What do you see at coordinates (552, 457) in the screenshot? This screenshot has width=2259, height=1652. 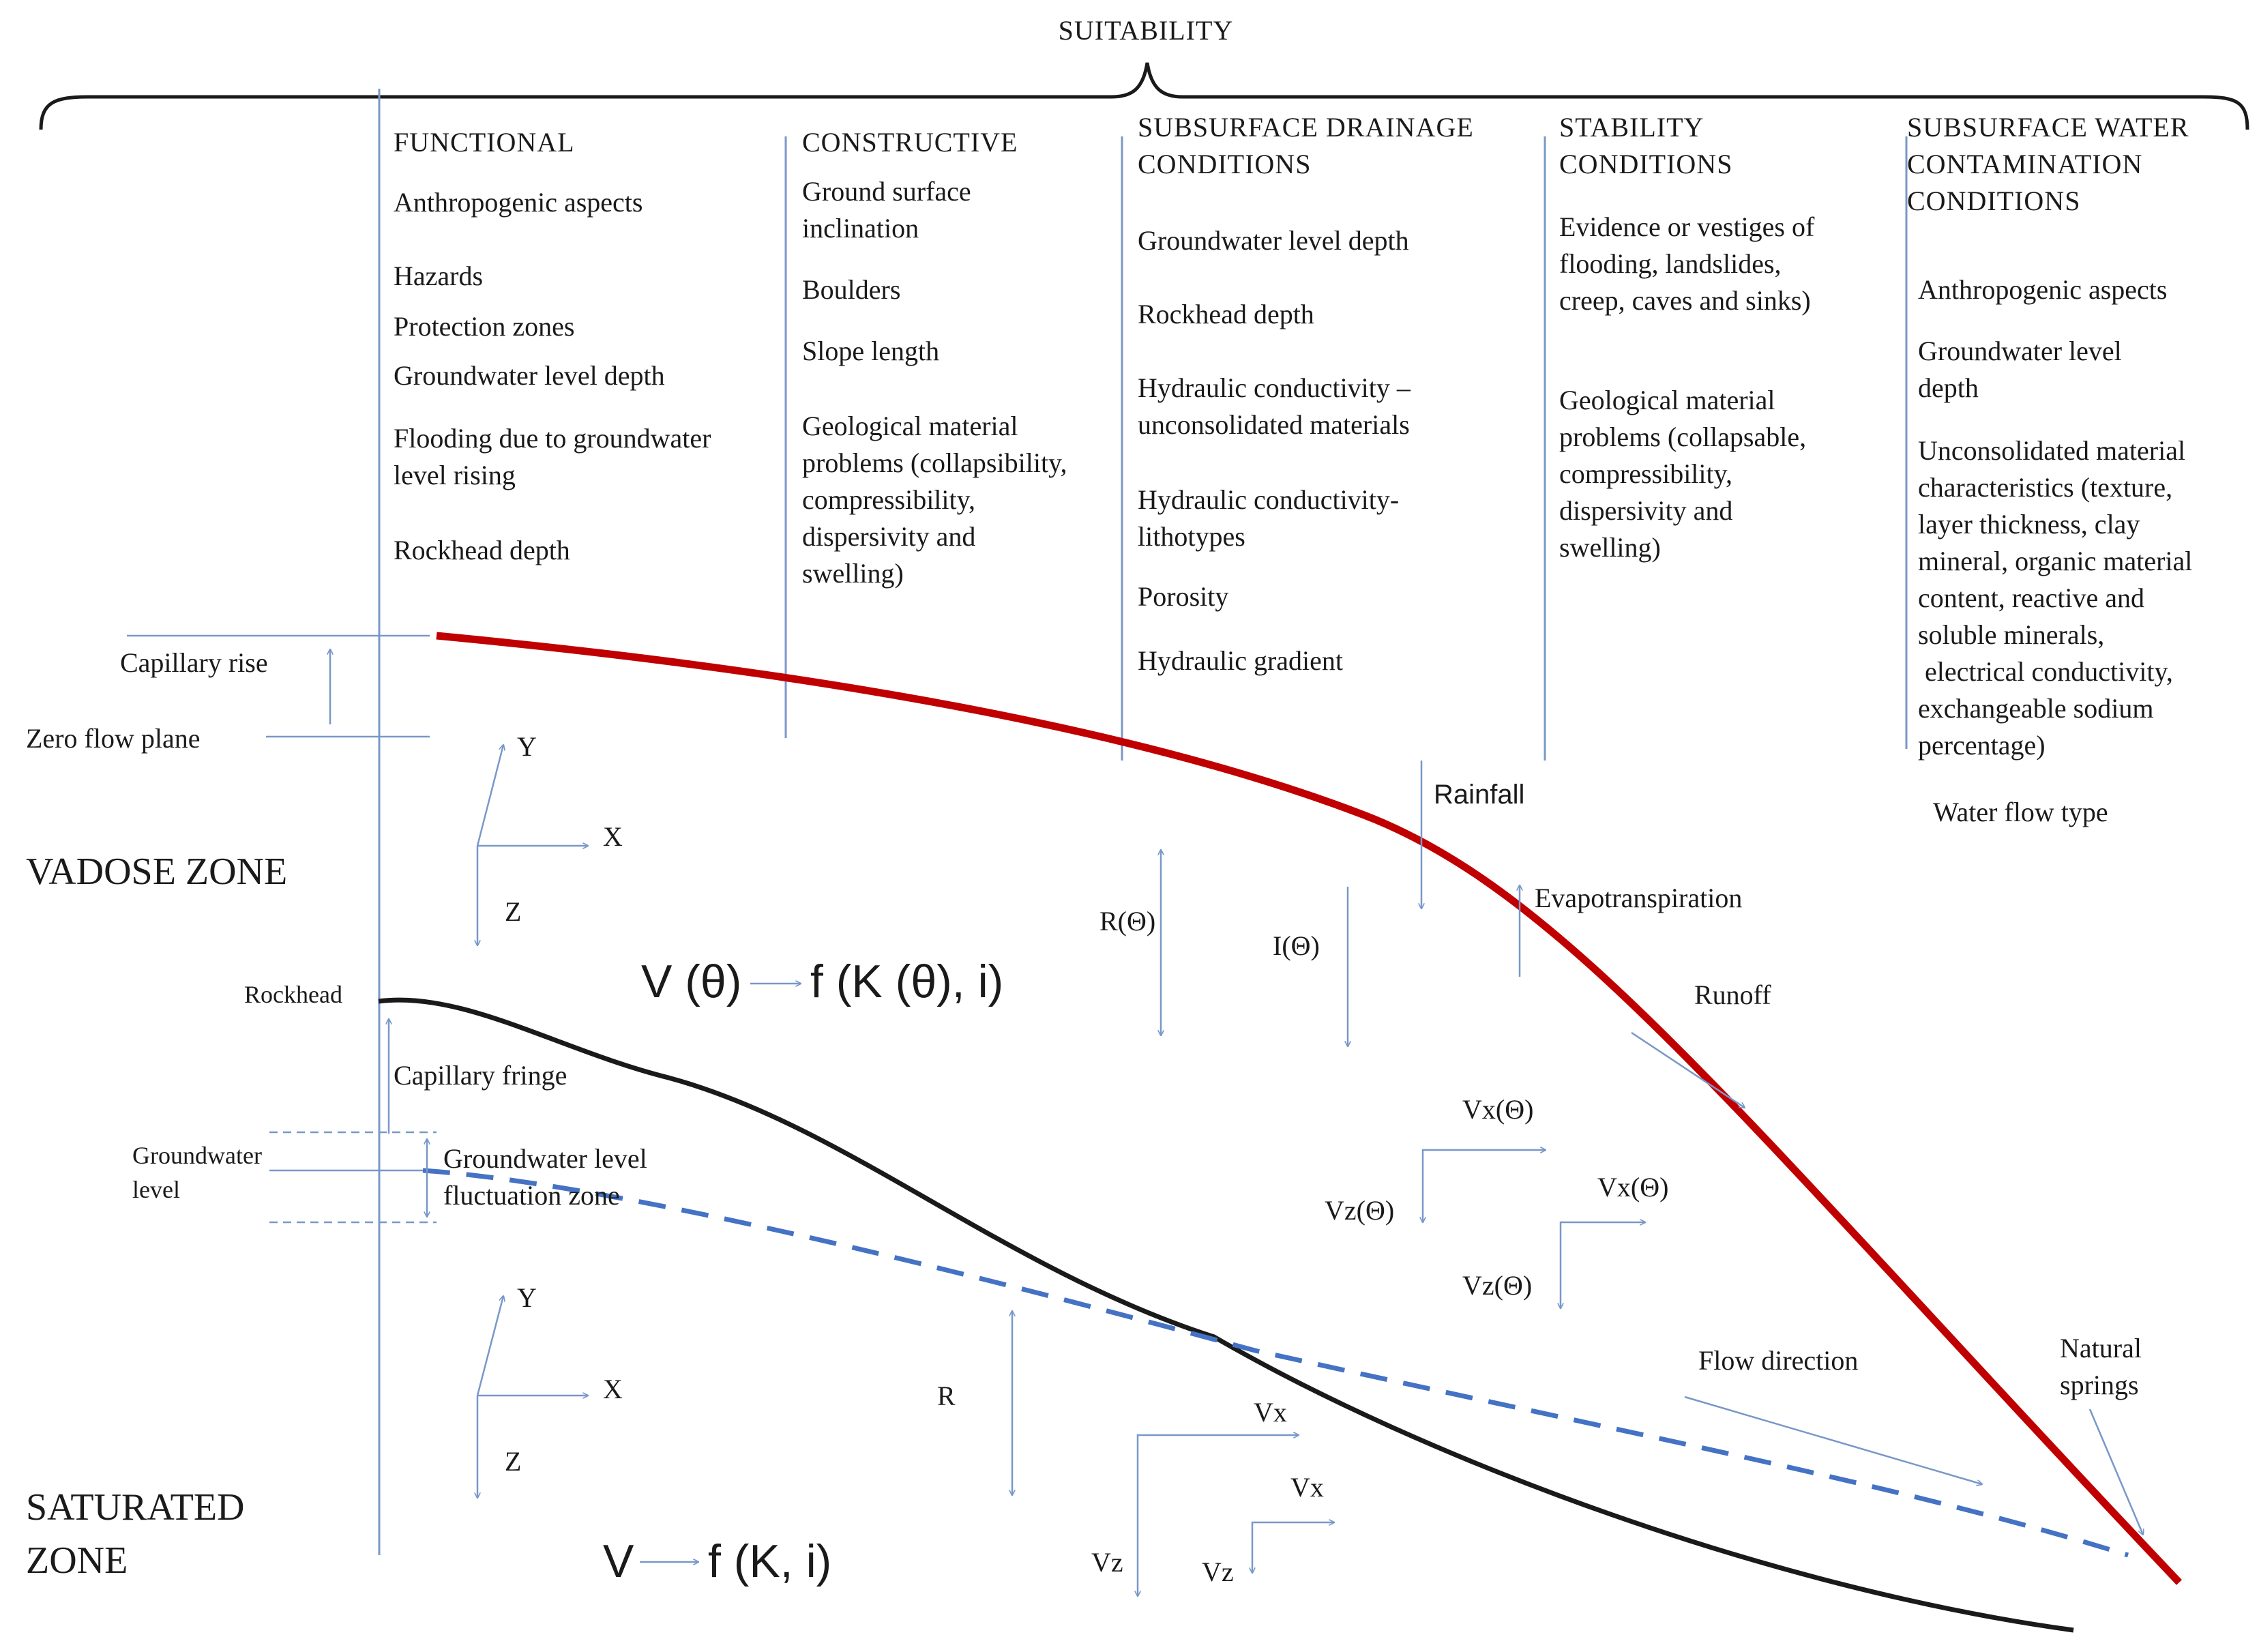 I see `functional-item: Flooding due to groundwater level rising` at bounding box center [552, 457].